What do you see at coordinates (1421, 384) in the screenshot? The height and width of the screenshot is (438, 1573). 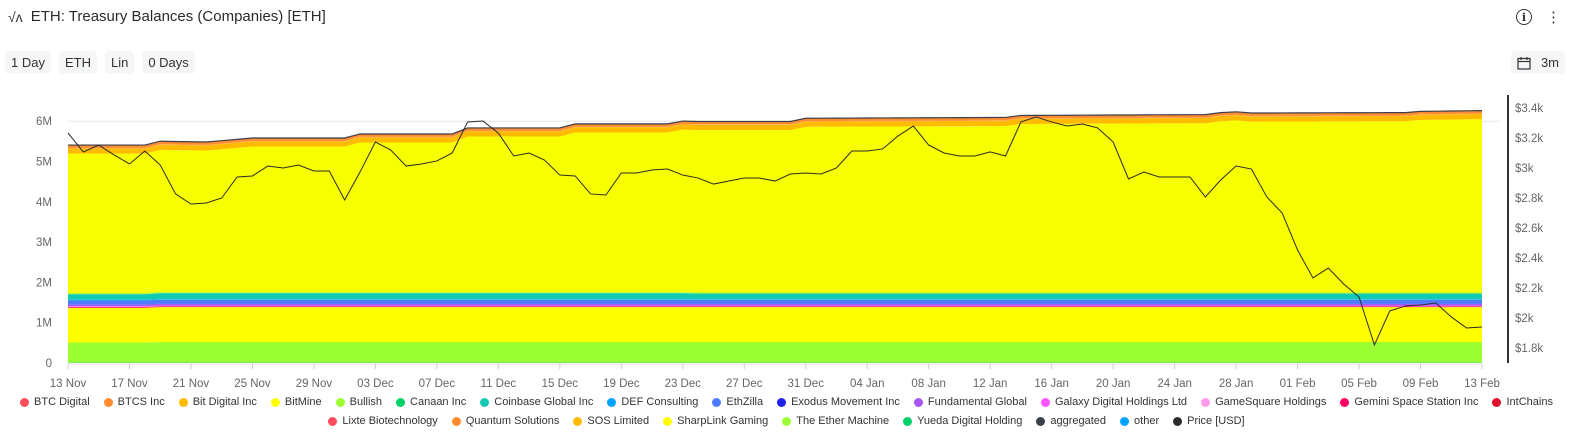 I see `x-tick-label: 09 Feb` at bounding box center [1421, 384].